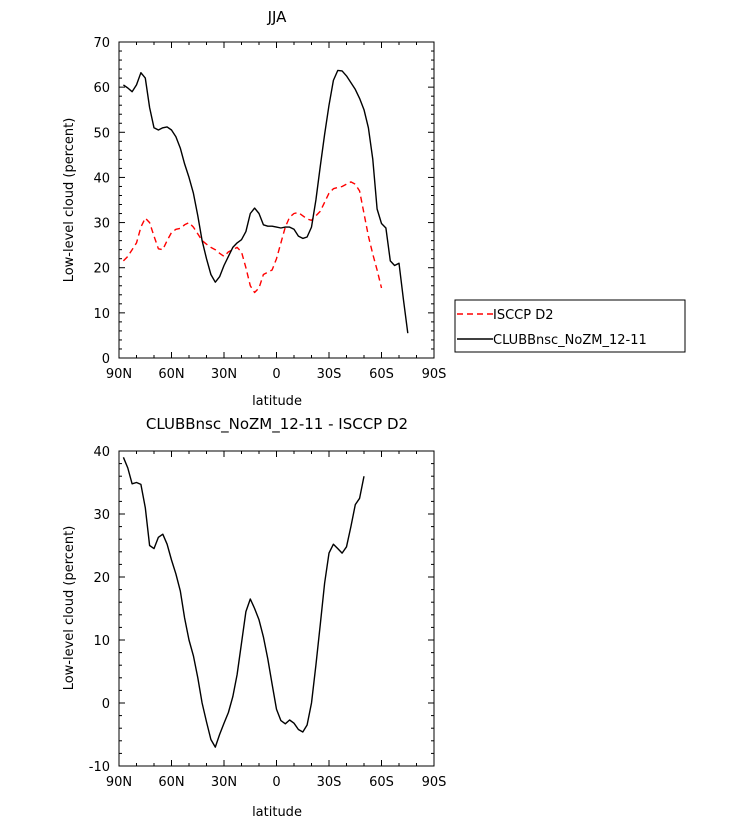  What do you see at coordinates (101, 133) in the screenshot?
I see `y-tick-label: 50` at bounding box center [101, 133].